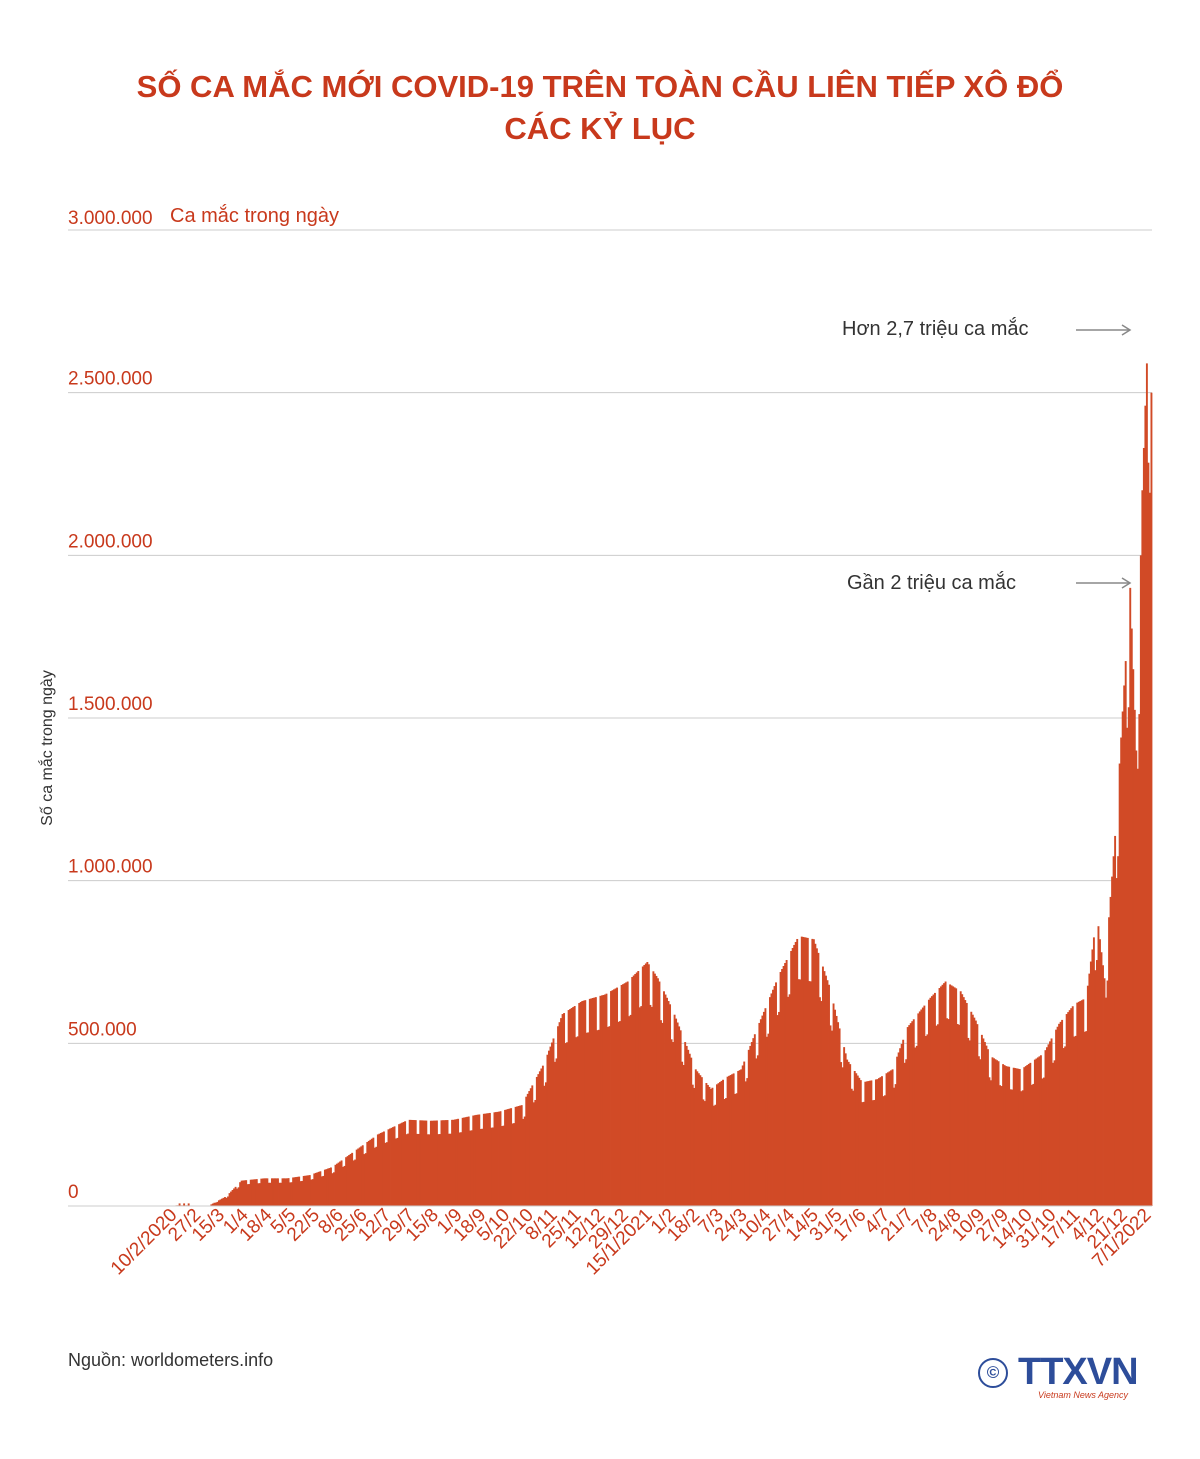 The width and height of the screenshot is (1200, 1459). What do you see at coordinates (110, 541) in the screenshot?
I see `y-tick-label: 2.000.000` at bounding box center [110, 541].